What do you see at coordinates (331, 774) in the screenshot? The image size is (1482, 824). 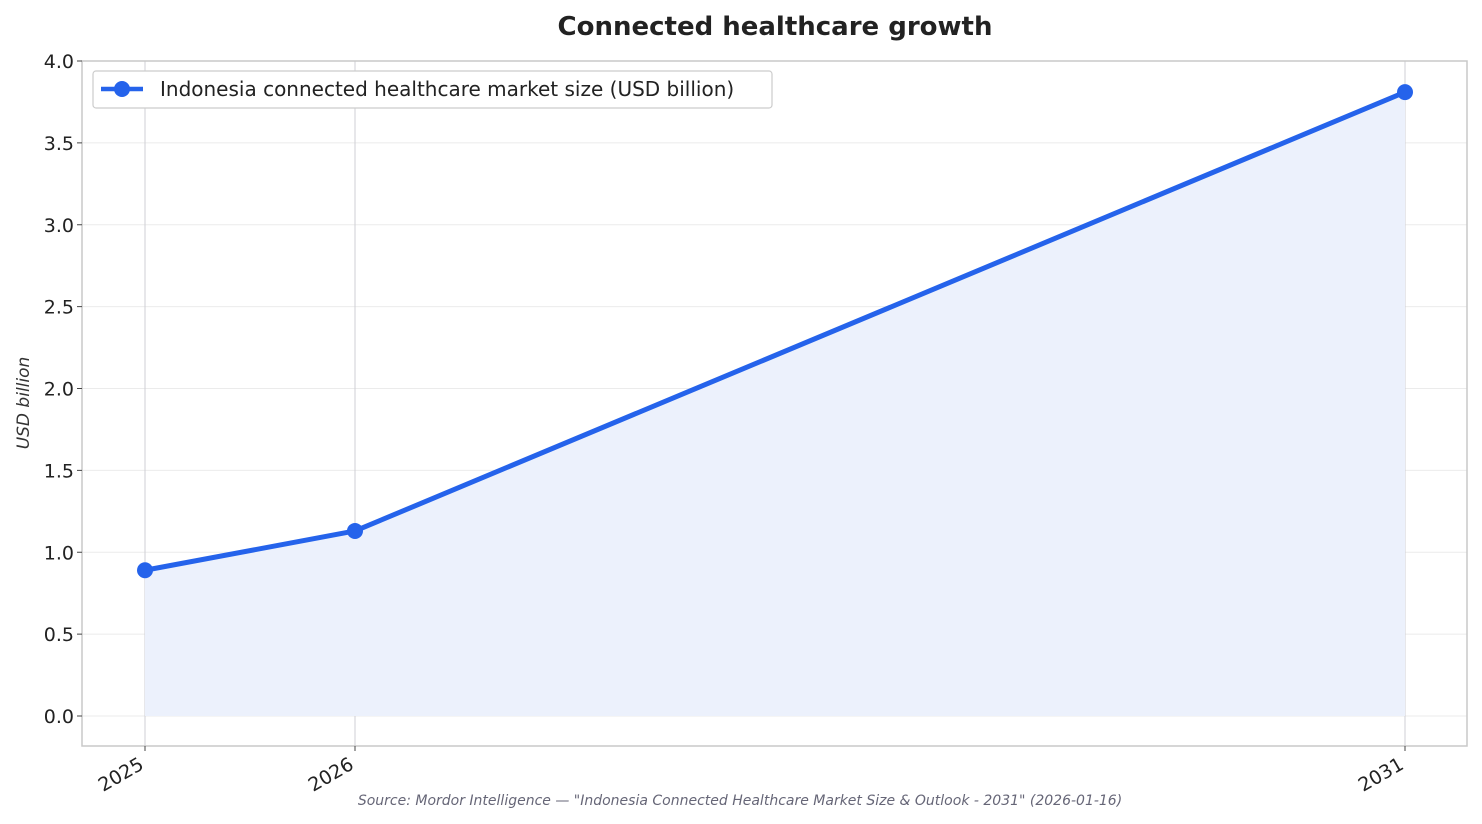 I see `x-tick-label: 2026` at bounding box center [331, 774].